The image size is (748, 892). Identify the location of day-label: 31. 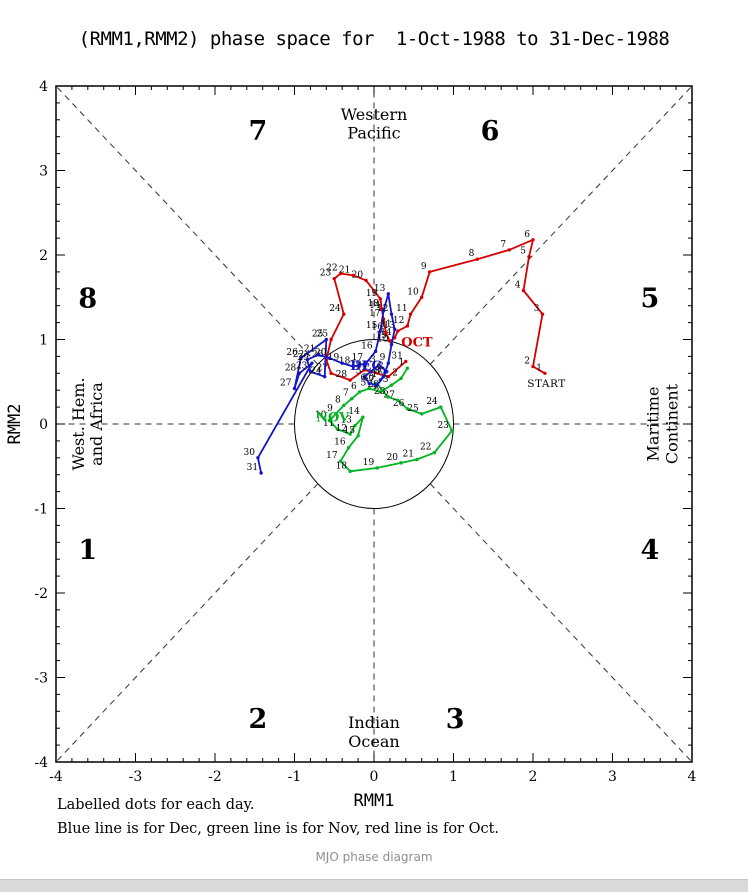
(252, 468).